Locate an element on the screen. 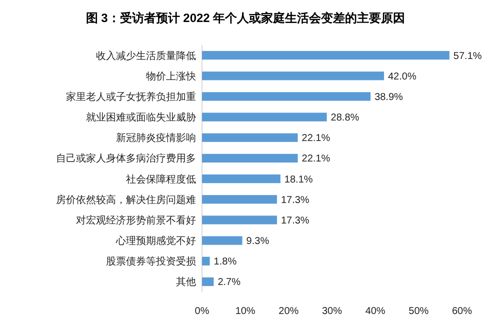 This screenshot has width=491, height=324. x-tick-label: 20% is located at coordinates (288, 311).